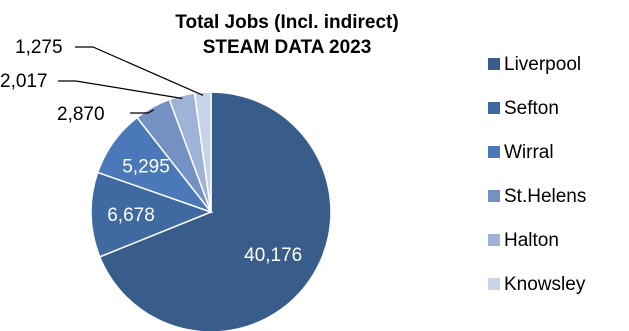 The image size is (629, 331). Describe the element at coordinates (131, 215) in the screenshot. I see `data-label-sefton: 6,678` at that location.